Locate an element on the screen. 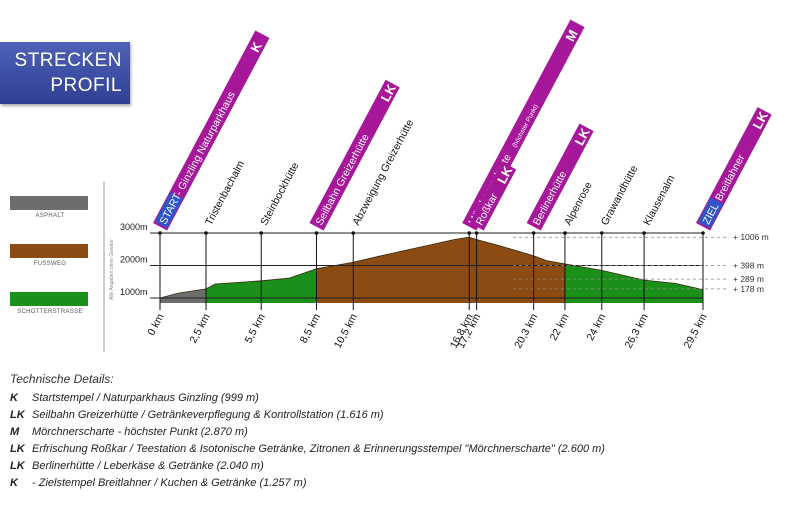  station-label-group: Grawandhütte is located at coordinates (620, 195).